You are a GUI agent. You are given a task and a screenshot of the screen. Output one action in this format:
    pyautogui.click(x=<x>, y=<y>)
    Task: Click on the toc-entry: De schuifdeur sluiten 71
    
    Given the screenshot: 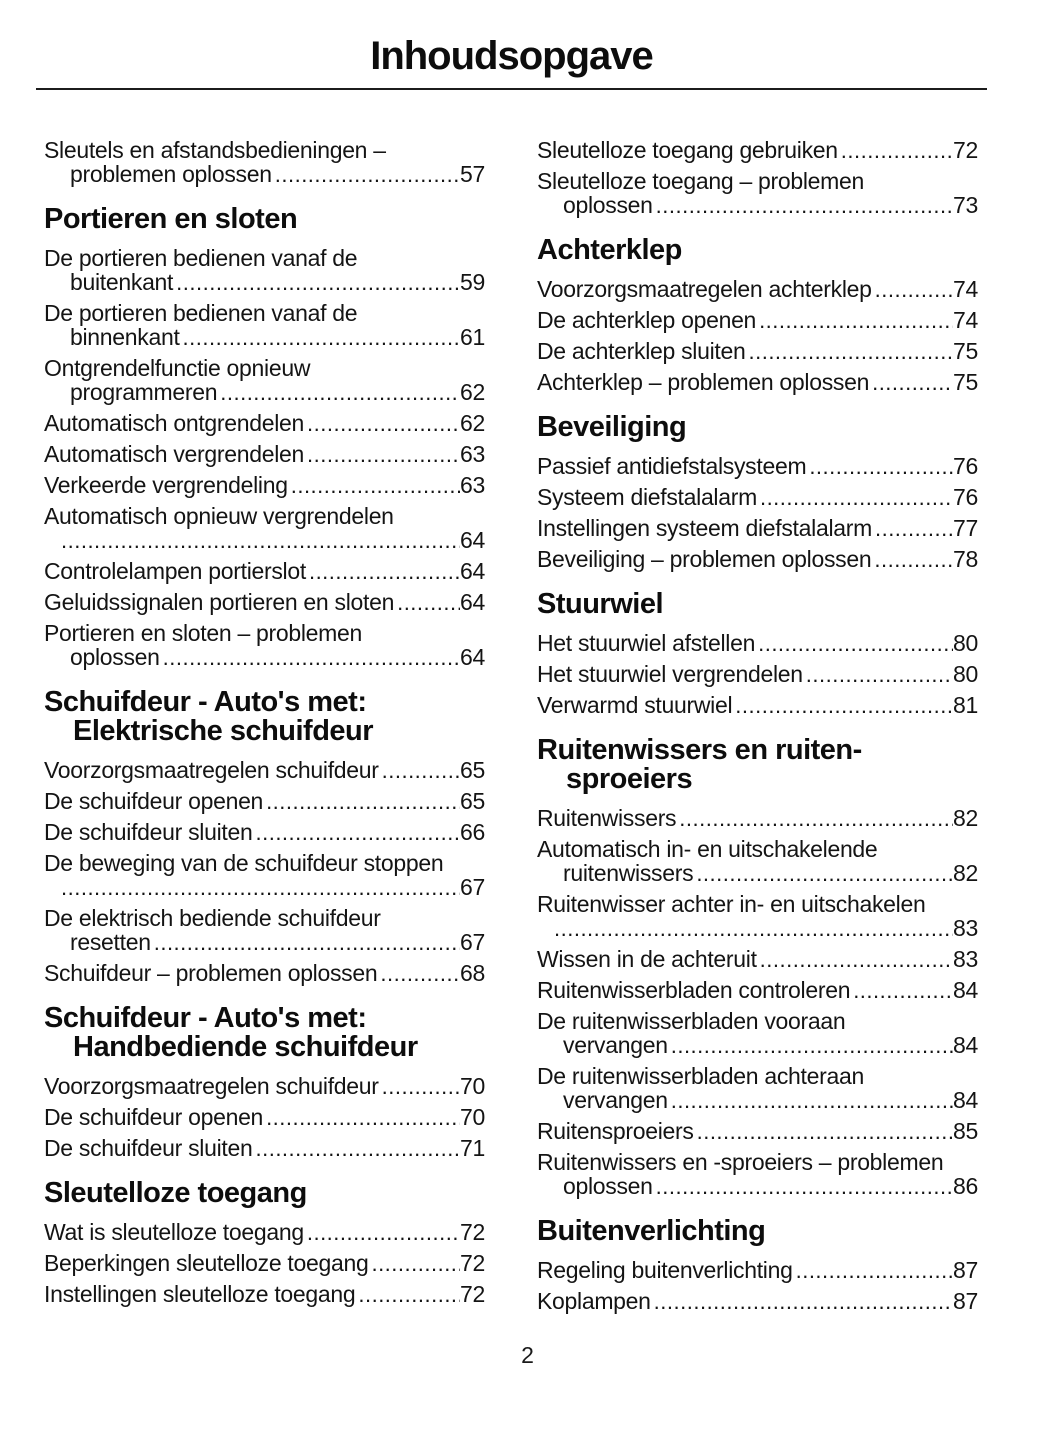 What is the action you would take?
    pyautogui.click(x=264, y=1148)
    